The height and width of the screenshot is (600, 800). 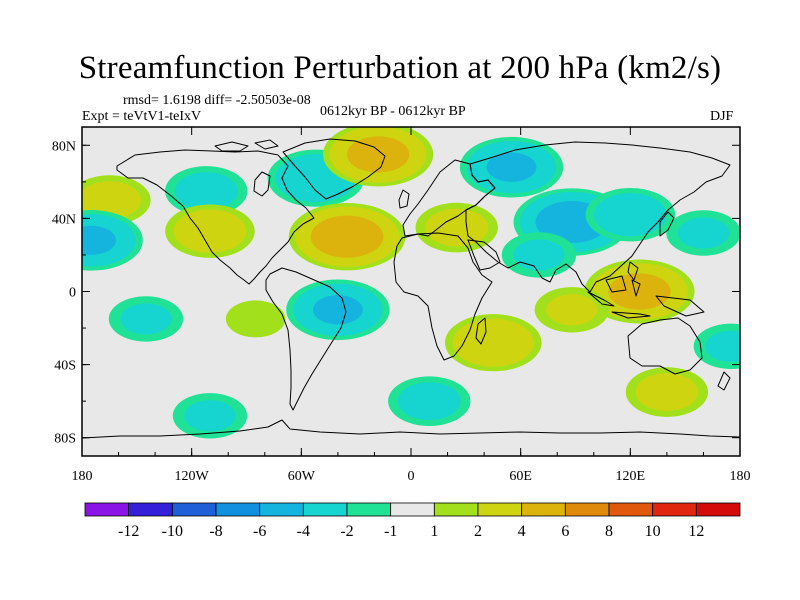 I want to click on coastline-asia, so click(x=598, y=217).